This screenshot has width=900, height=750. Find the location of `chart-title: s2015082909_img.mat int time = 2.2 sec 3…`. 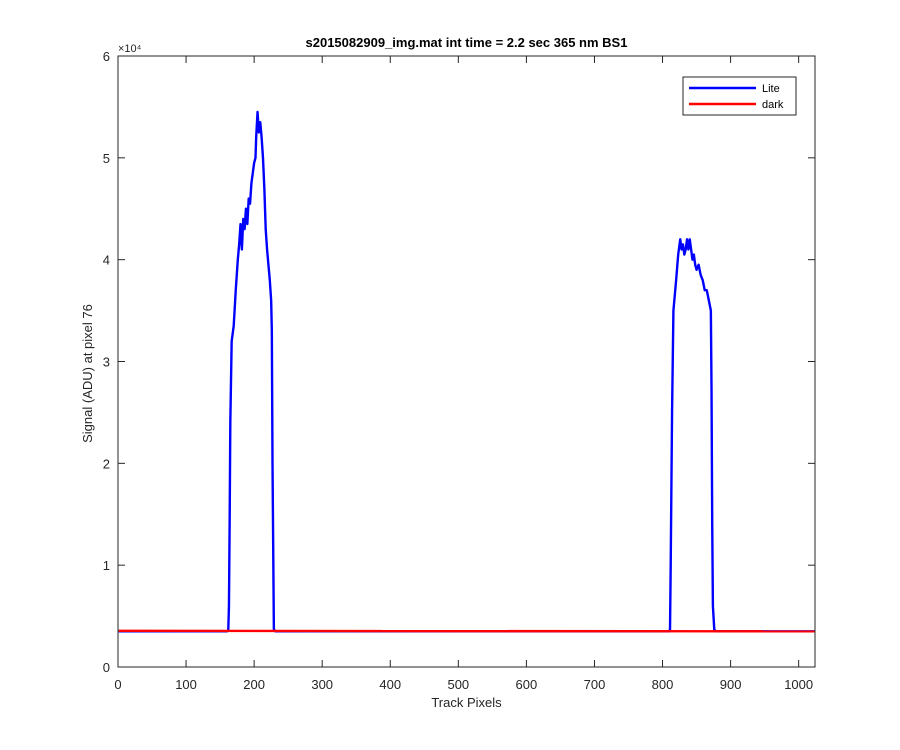

chart-title: s2015082909_img.mat int time = 2.2 sec 3… is located at coordinates (467, 42).